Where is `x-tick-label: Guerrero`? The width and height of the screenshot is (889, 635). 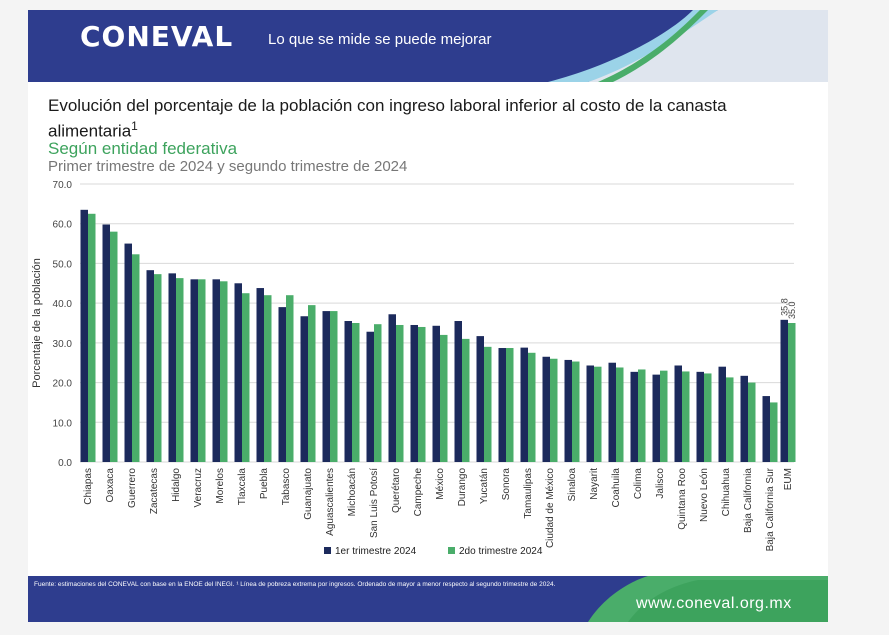
x-tick-label: Guerrero is located at coordinates (132, 488).